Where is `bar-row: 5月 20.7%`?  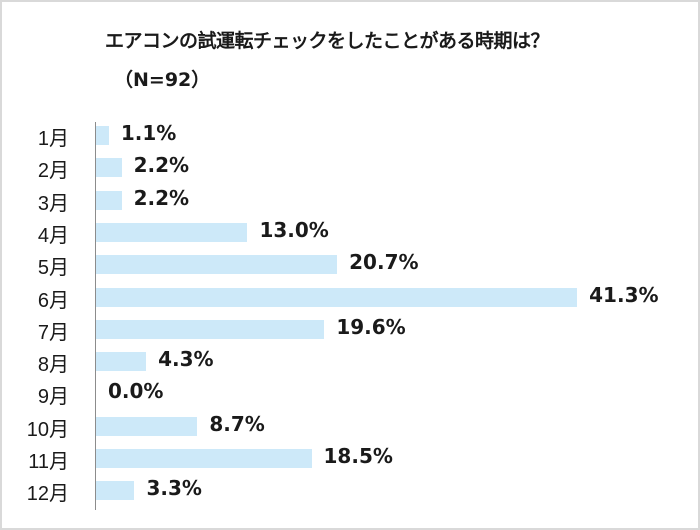
bar-row: 5月 20.7% is located at coordinates (351, 264).